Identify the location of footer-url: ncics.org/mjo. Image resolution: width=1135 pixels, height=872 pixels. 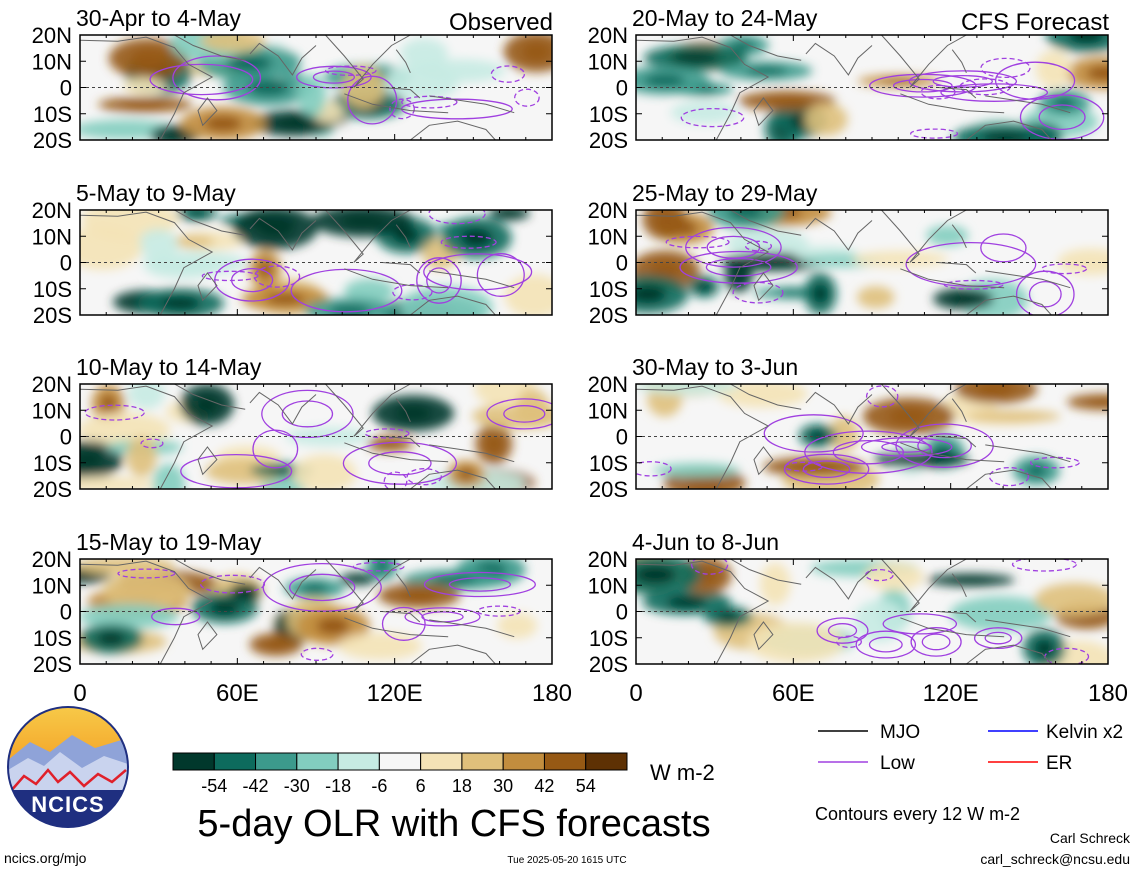
(45, 858).